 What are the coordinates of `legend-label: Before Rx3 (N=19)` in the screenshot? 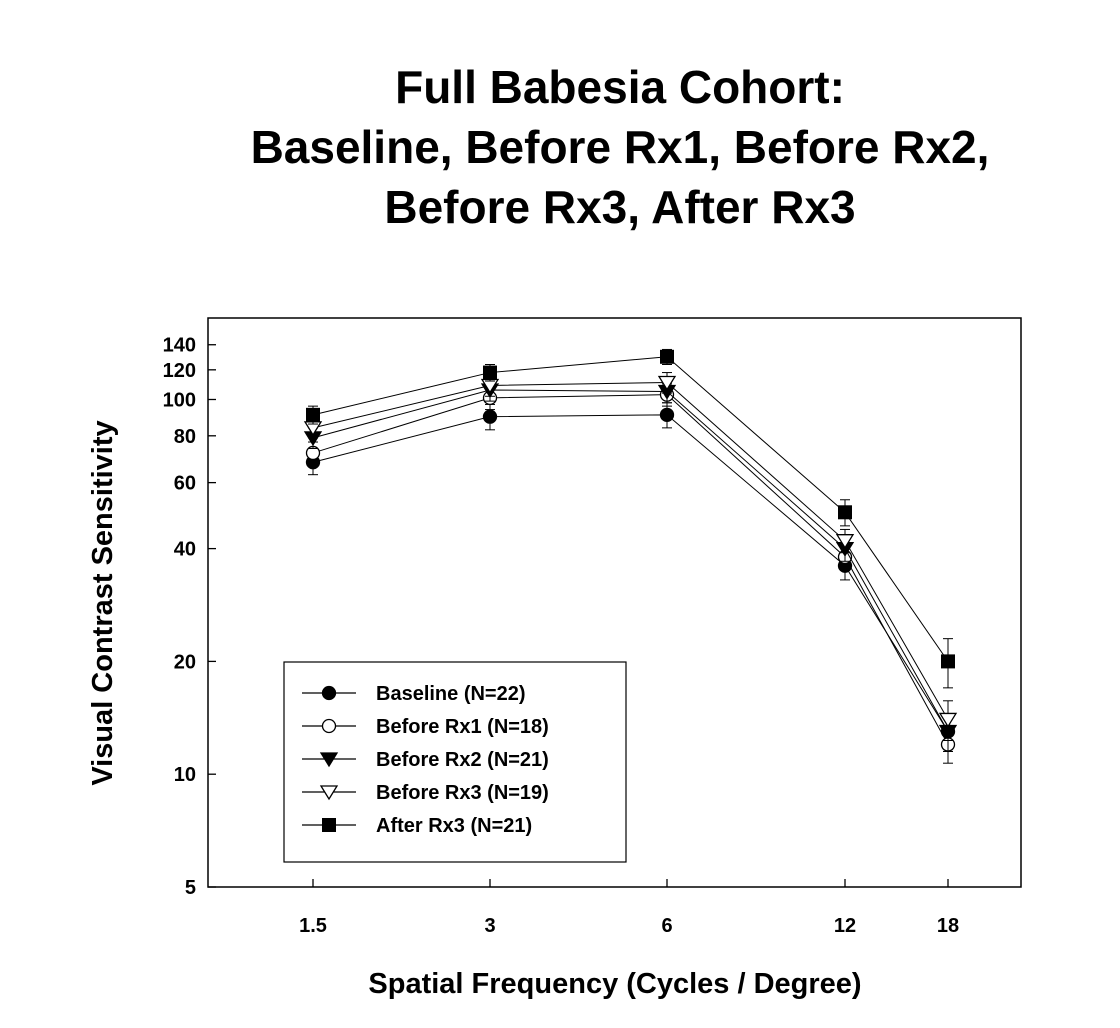 It's located at (462, 793).